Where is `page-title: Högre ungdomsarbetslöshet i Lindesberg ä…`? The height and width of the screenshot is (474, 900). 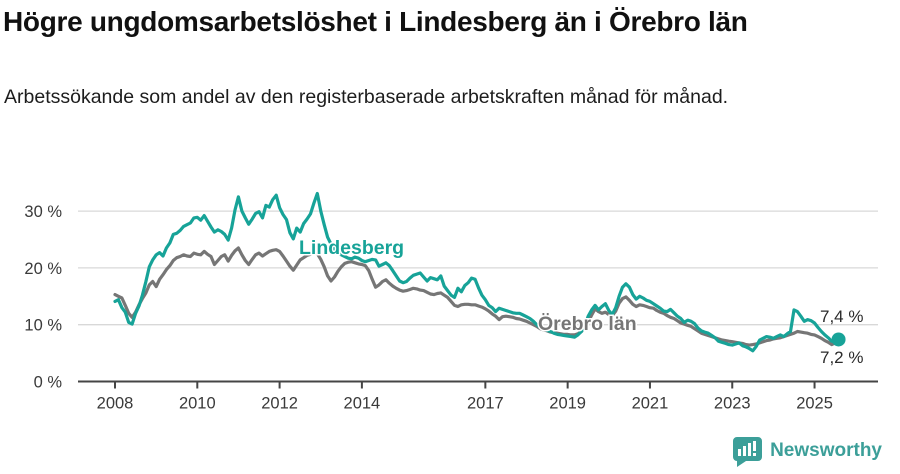
page-title: Högre ungdomsarbetslöshet i Lindesberg ä… is located at coordinates (375, 21).